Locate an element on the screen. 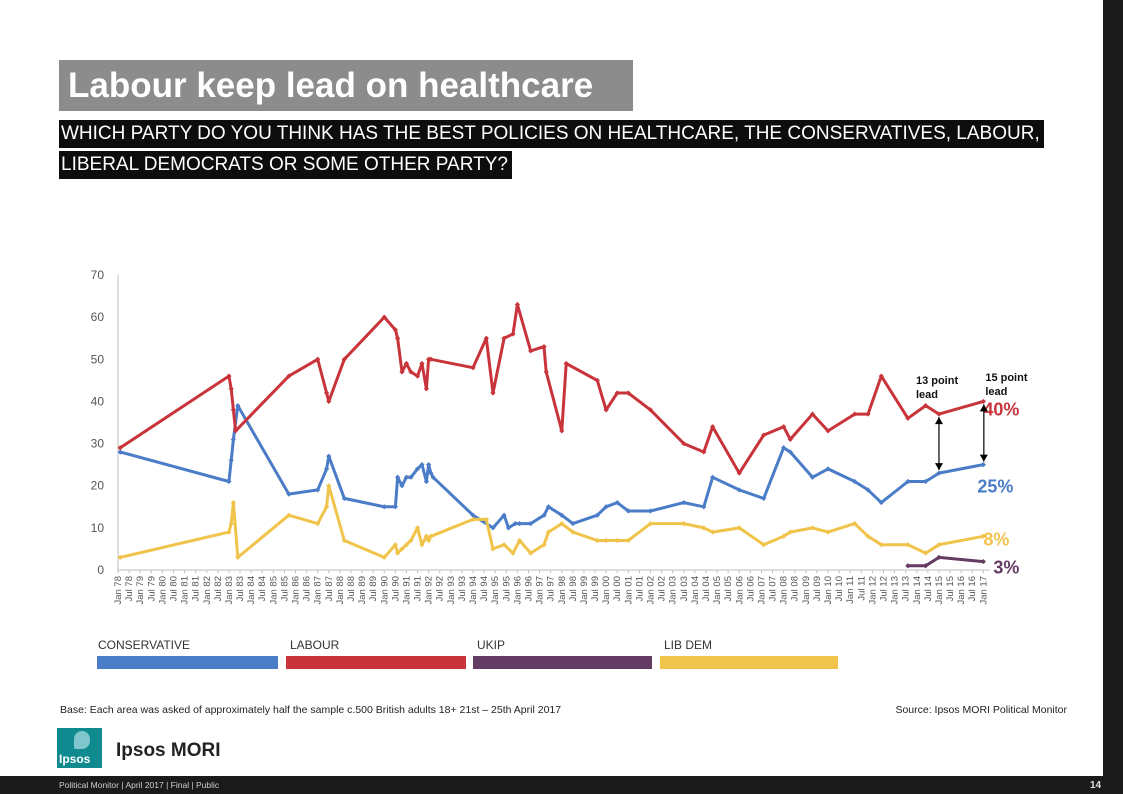  end-label-conservative: 25% is located at coordinates (995, 487).